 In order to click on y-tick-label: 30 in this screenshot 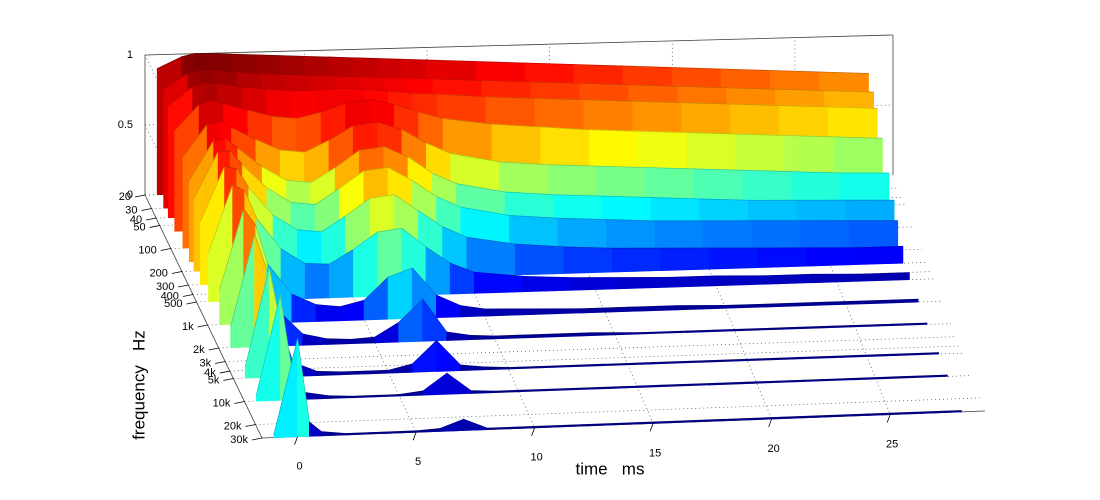, I will do `click(131, 210)`.